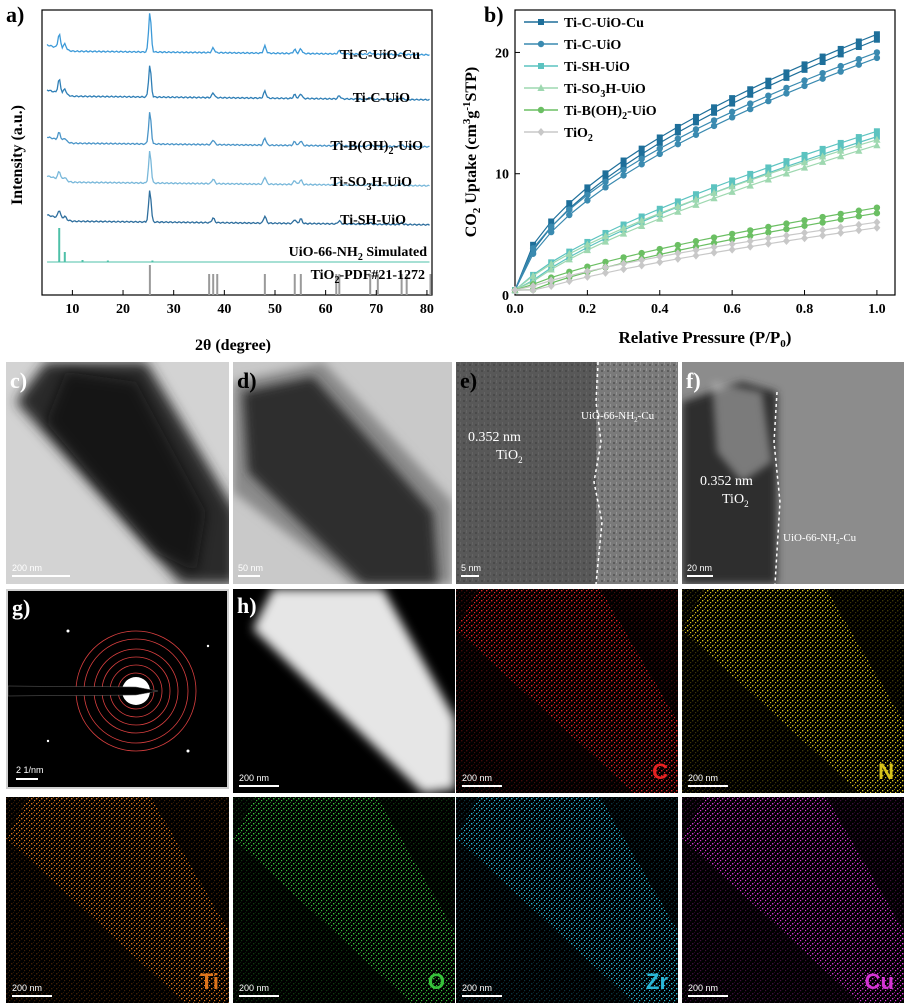  I want to click on xrd-label-ti-so3h-uio: Ti-SO3H-UiO, so click(371, 184).